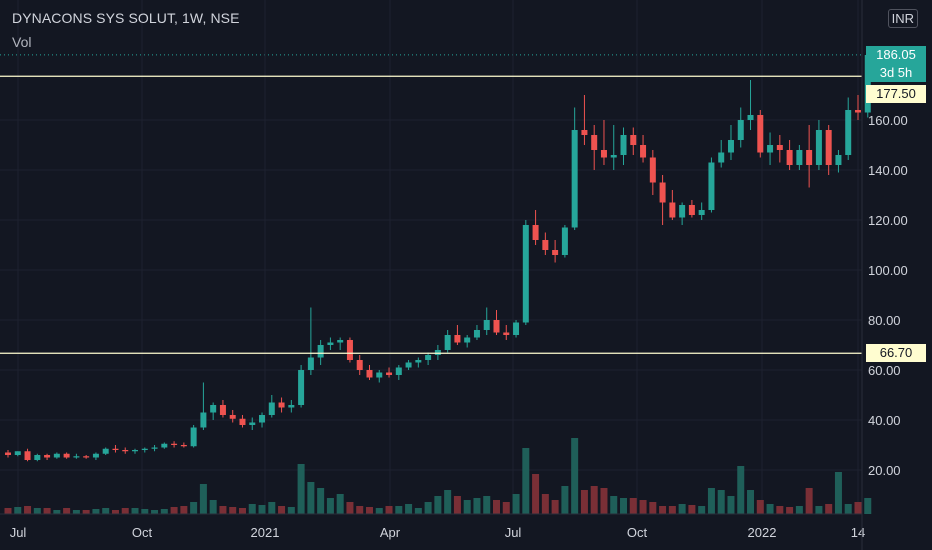  What do you see at coordinates (884, 370) in the screenshot?
I see `y-tick-label: 60.00` at bounding box center [884, 370].